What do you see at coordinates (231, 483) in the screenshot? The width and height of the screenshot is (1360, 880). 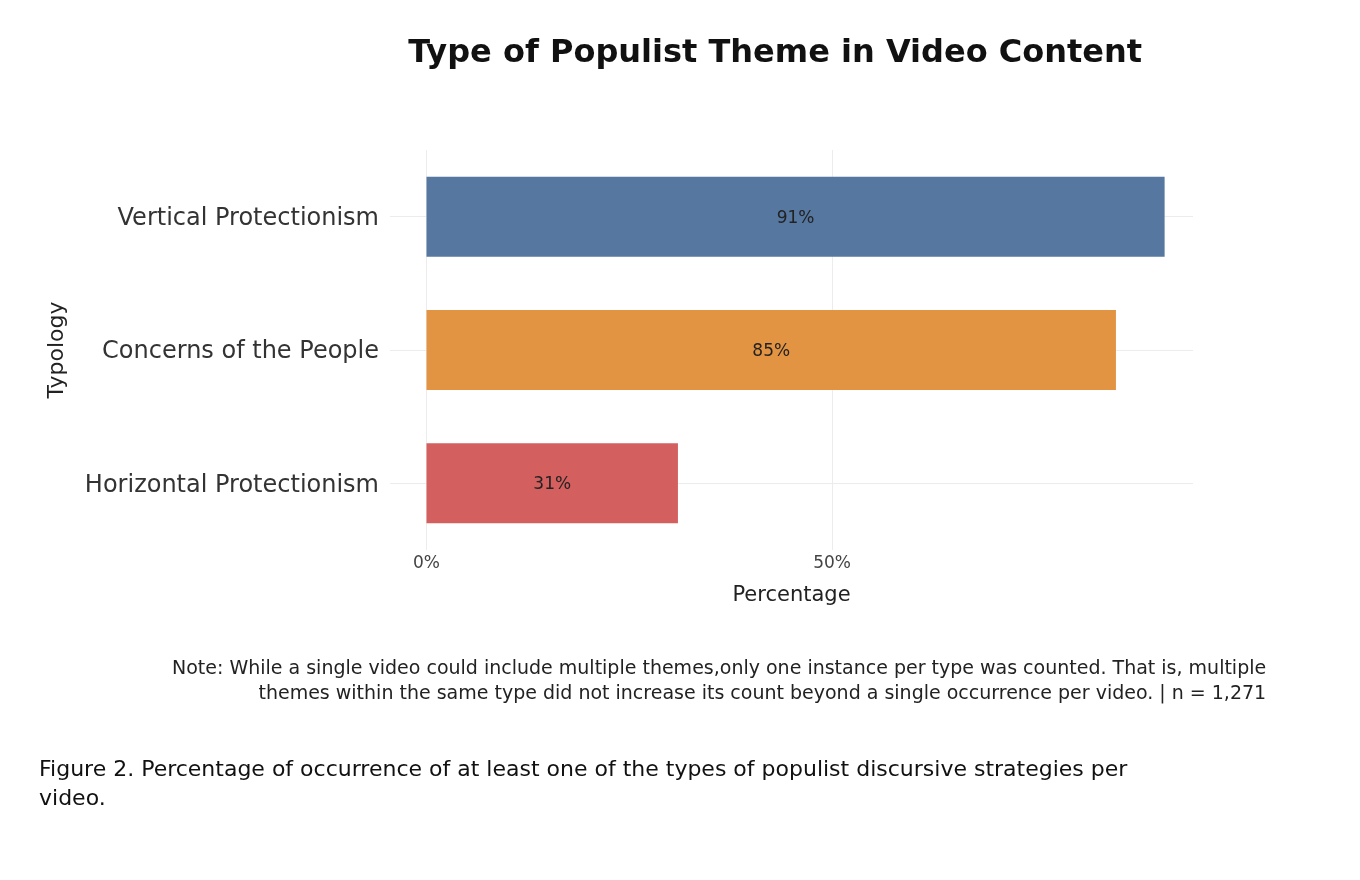 I see `y-tick-label: Horizontal Protectionism` at bounding box center [231, 483].